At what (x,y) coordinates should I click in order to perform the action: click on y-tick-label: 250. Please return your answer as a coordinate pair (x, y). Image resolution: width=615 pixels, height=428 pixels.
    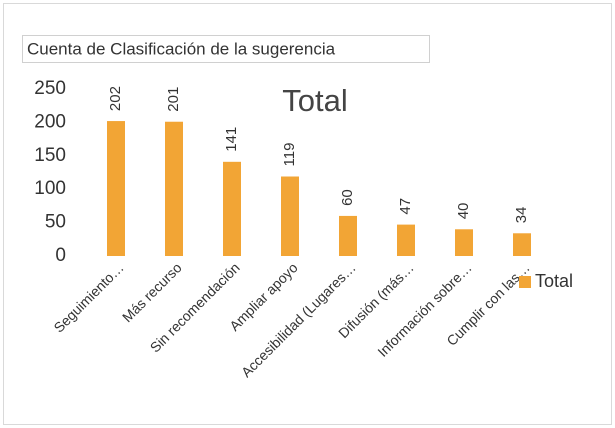
    Looking at the image, I should click on (50, 88).